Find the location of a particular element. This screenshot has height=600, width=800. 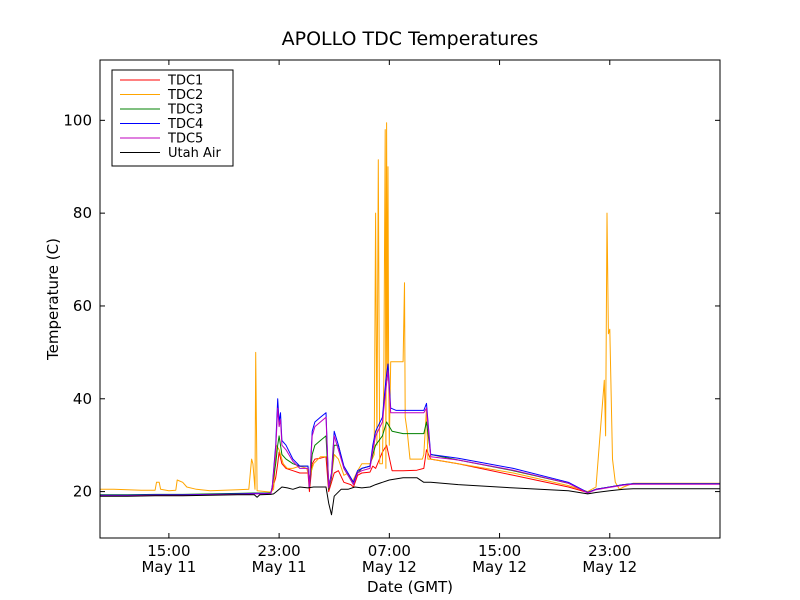

legend-label: TDC5 is located at coordinates (185, 139).